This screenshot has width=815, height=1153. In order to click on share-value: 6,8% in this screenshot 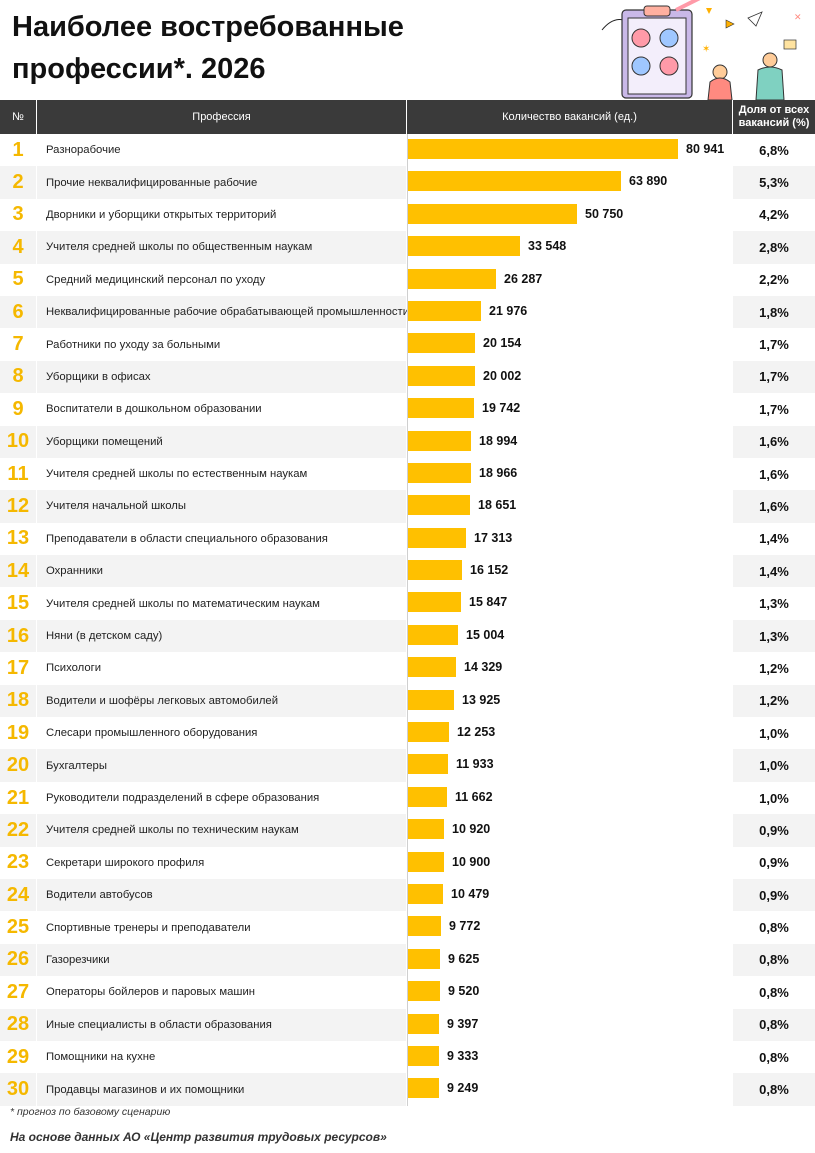, I will do `click(774, 150)`.